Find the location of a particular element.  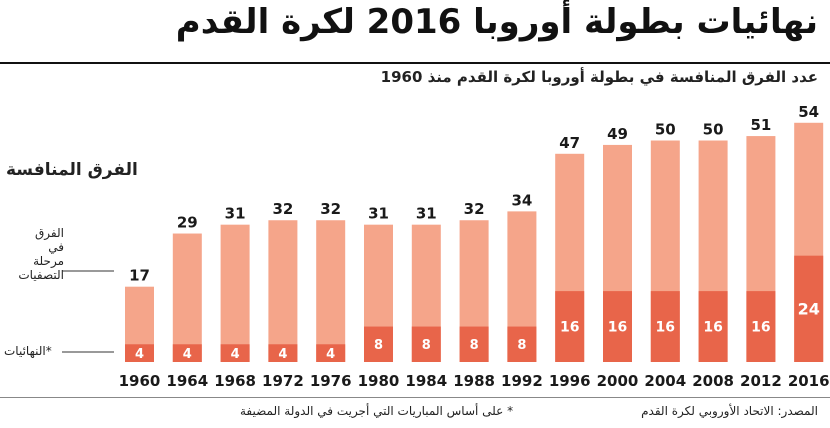

x-tick-label-1964: 1964 is located at coordinates (187, 381).